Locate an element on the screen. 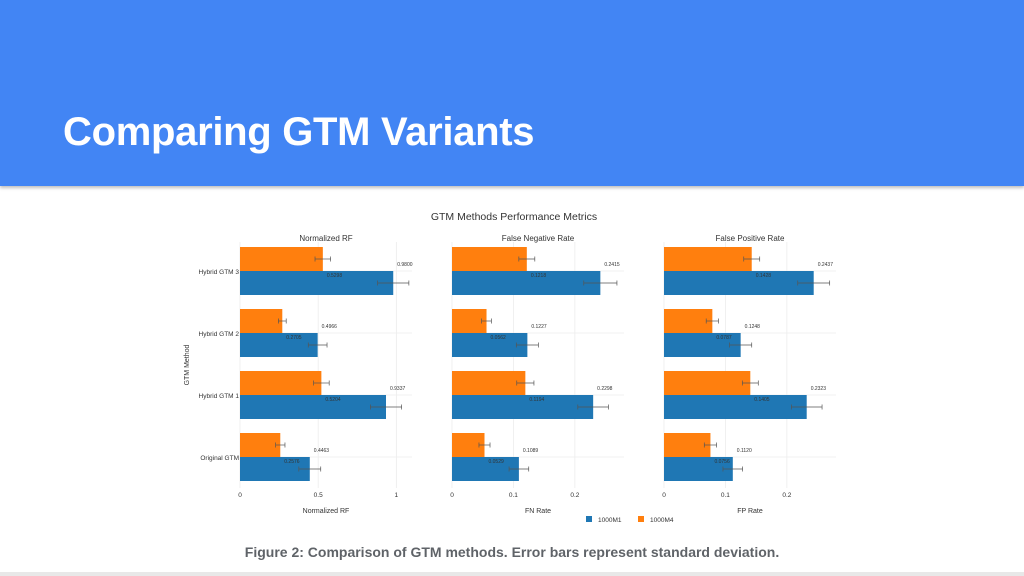  panel-title: False Negative Rate is located at coordinates (538, 238).